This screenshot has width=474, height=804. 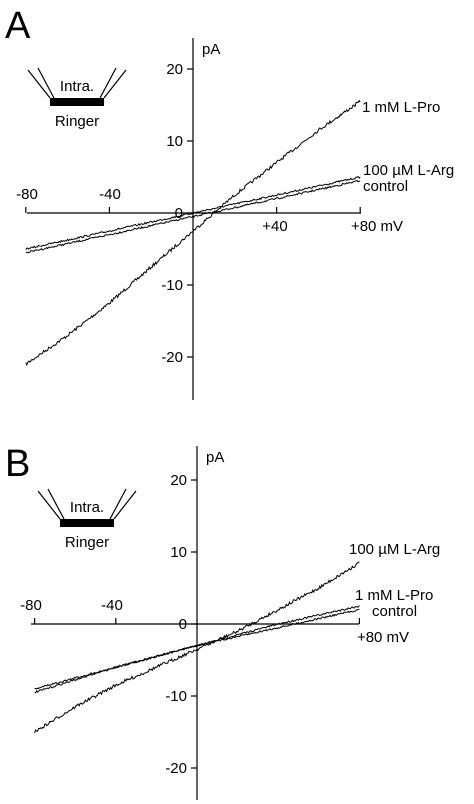 What do you see at coordinates (18, 26) in the screenshot?
I see `panel-letter: A` at bounding box center [18, 26].